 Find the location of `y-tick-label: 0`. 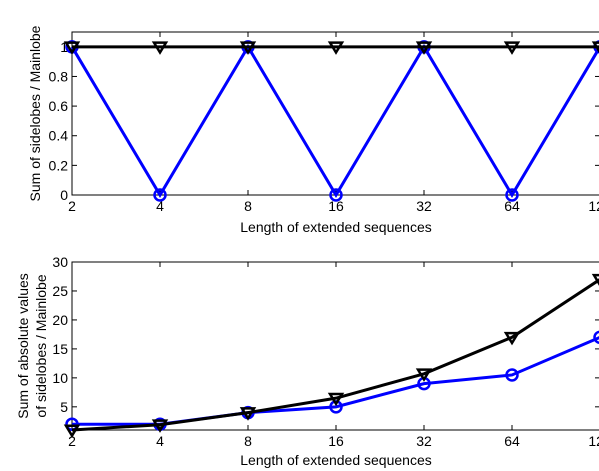

y-tick-label: 0 is located at coordinates (64, 195).